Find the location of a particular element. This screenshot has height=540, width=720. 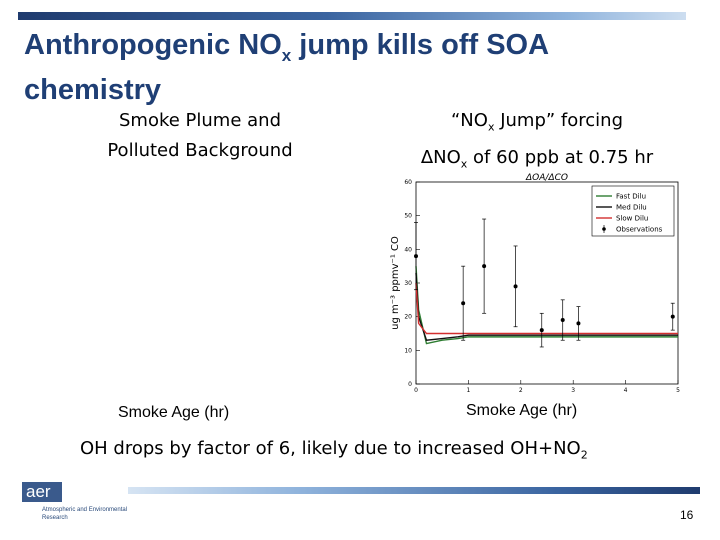

top-accent-bar is located at coordinates (361, 16).